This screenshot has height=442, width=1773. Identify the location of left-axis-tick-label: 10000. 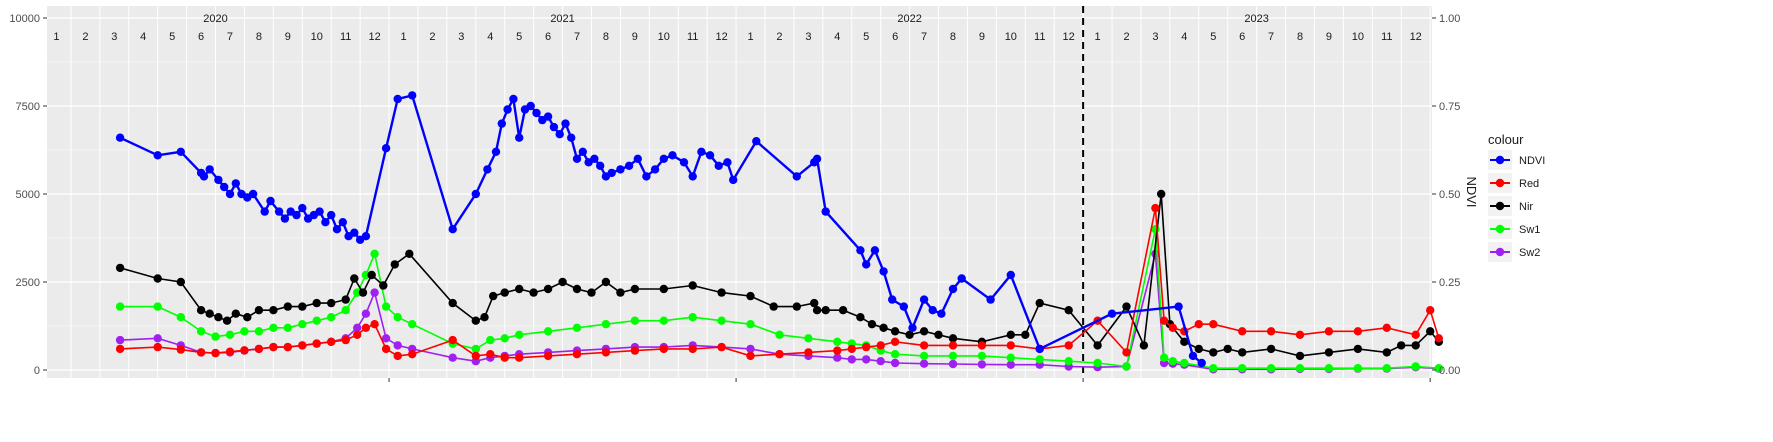
(24, 19).